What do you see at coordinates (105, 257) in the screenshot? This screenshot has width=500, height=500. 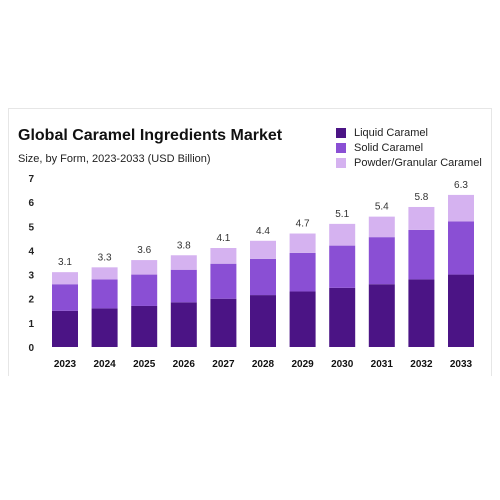 I see `bar-total-label: 3.3` at bounding box center [105, 257].